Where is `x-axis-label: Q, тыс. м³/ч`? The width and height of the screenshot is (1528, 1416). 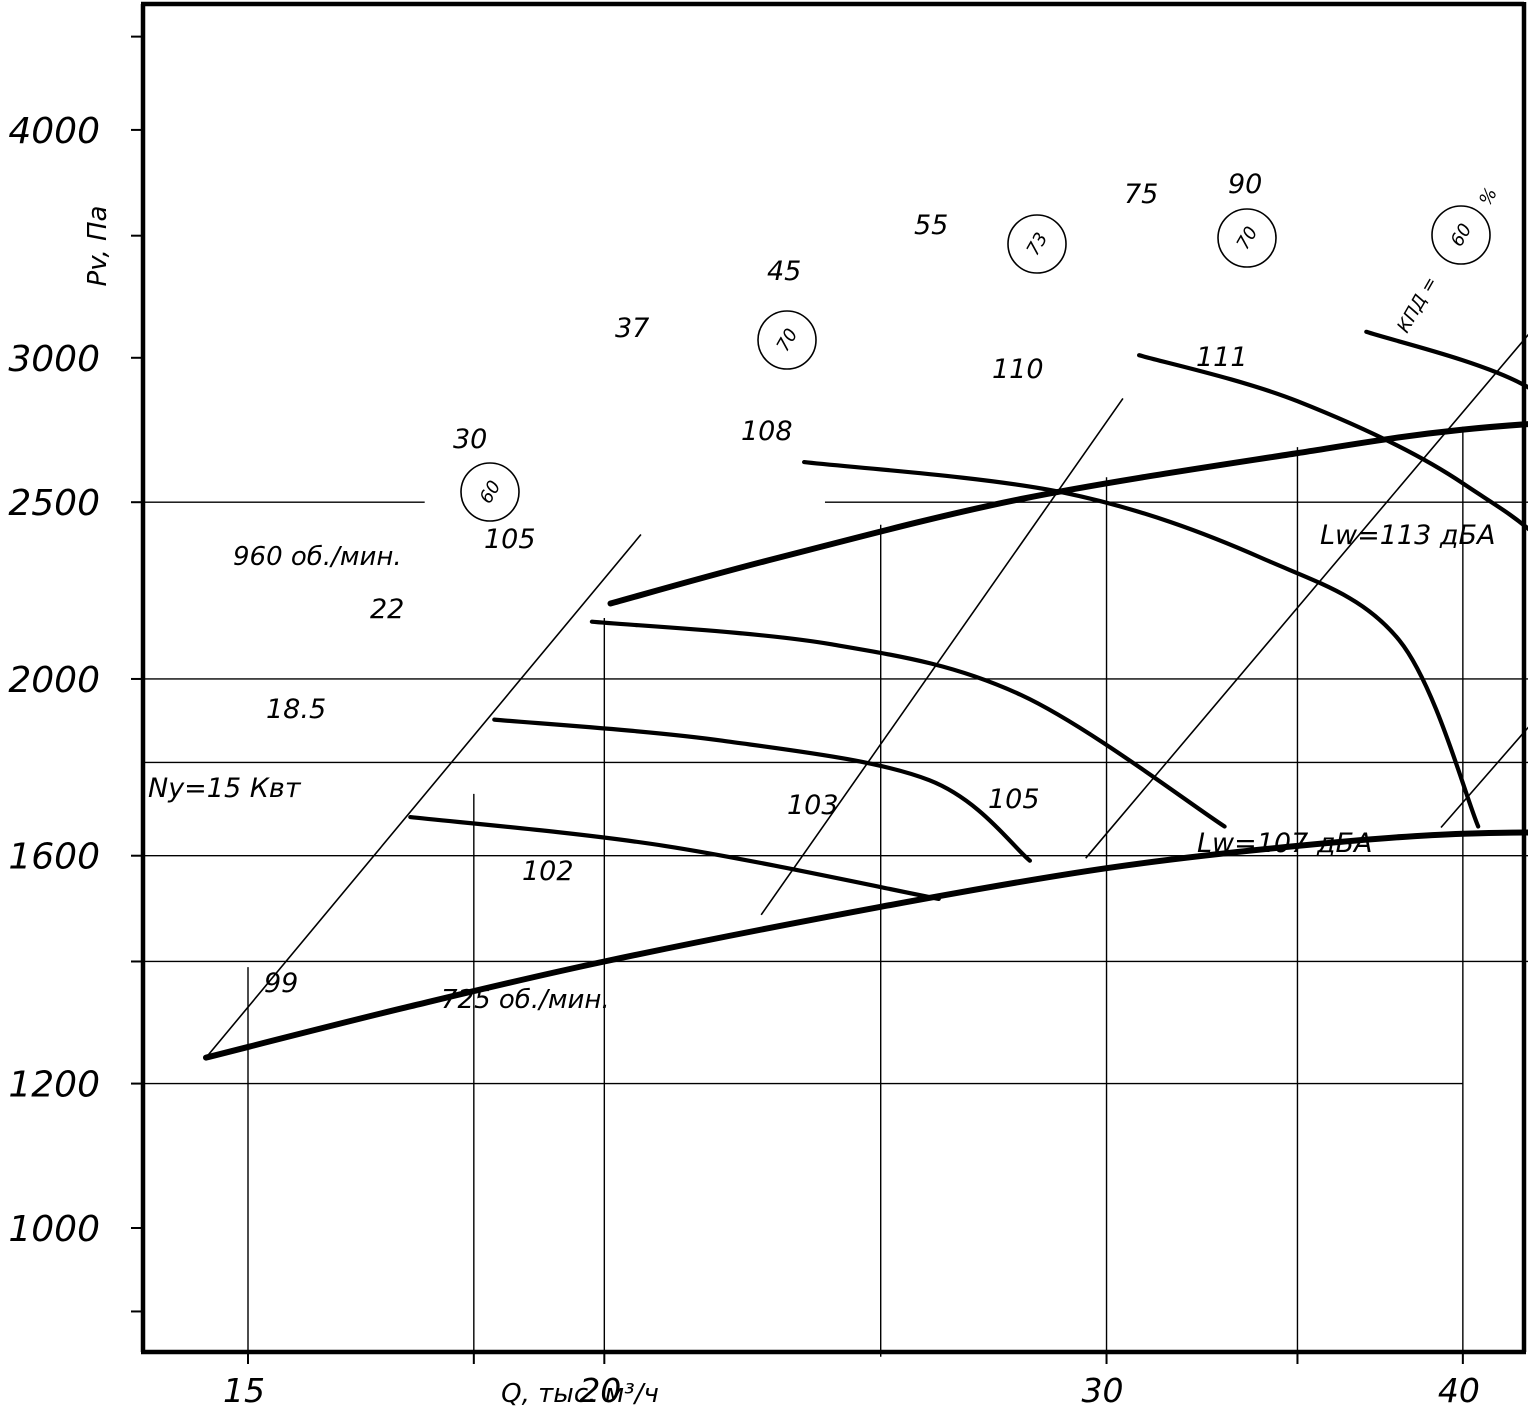
x-axis-label: Q, тыс. м³/ч is located at coordinates (580, 1394).